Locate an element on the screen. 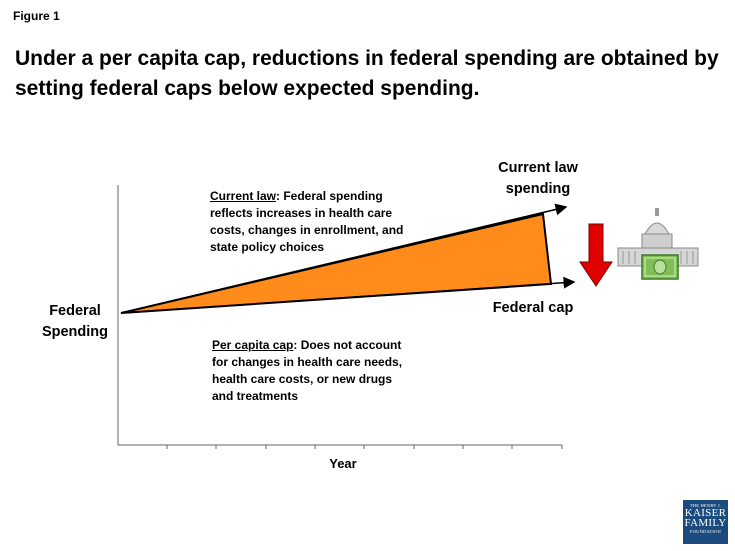 Image resolution: width=735 pixels, height=551 pixels. kaiser-family-foundation-logo: THE HENRY J. KAISER FAMILY FOUNDATION is located at coordinates (705, 522).